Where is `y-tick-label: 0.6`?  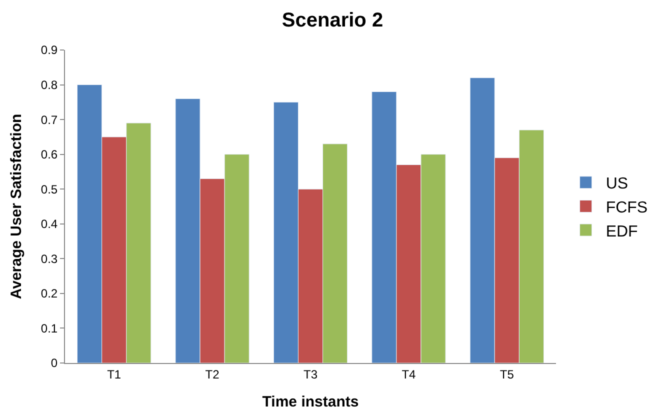 y-tick-label: 0.6 is located at coordinates (49, 155).